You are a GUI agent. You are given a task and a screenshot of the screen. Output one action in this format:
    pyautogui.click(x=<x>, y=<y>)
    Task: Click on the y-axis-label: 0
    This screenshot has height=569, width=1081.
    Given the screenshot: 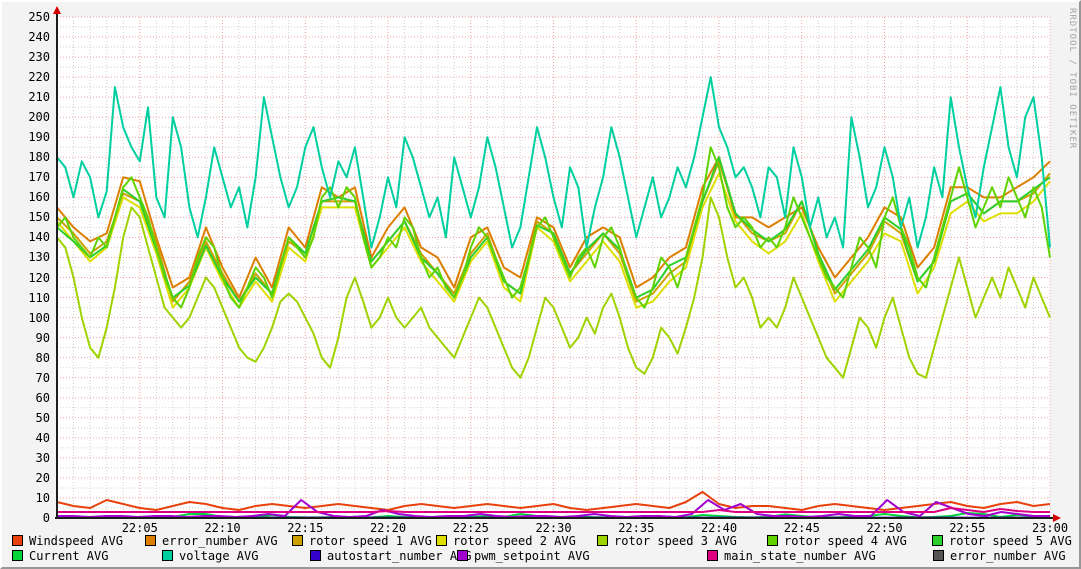 What is the action you would take?
    pyautogui.click(x=46, y=518)
    